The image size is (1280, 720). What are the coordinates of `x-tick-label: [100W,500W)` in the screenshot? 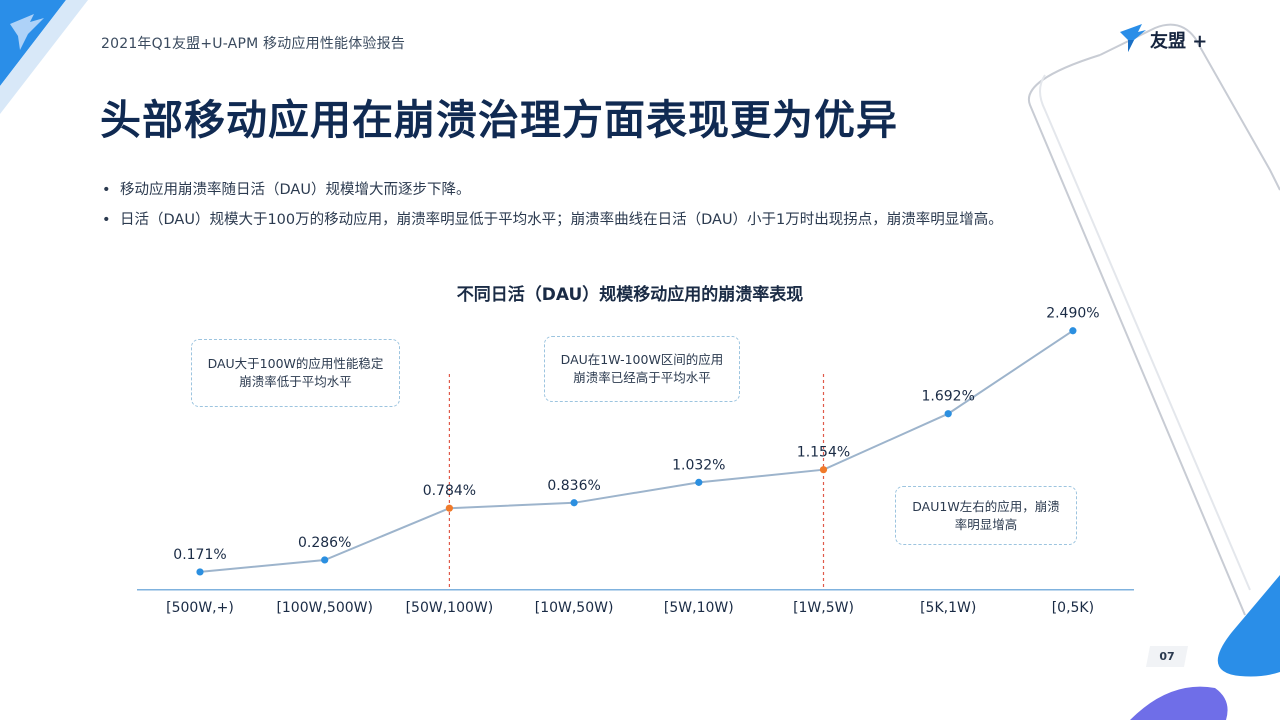 It's located at (324, 608).